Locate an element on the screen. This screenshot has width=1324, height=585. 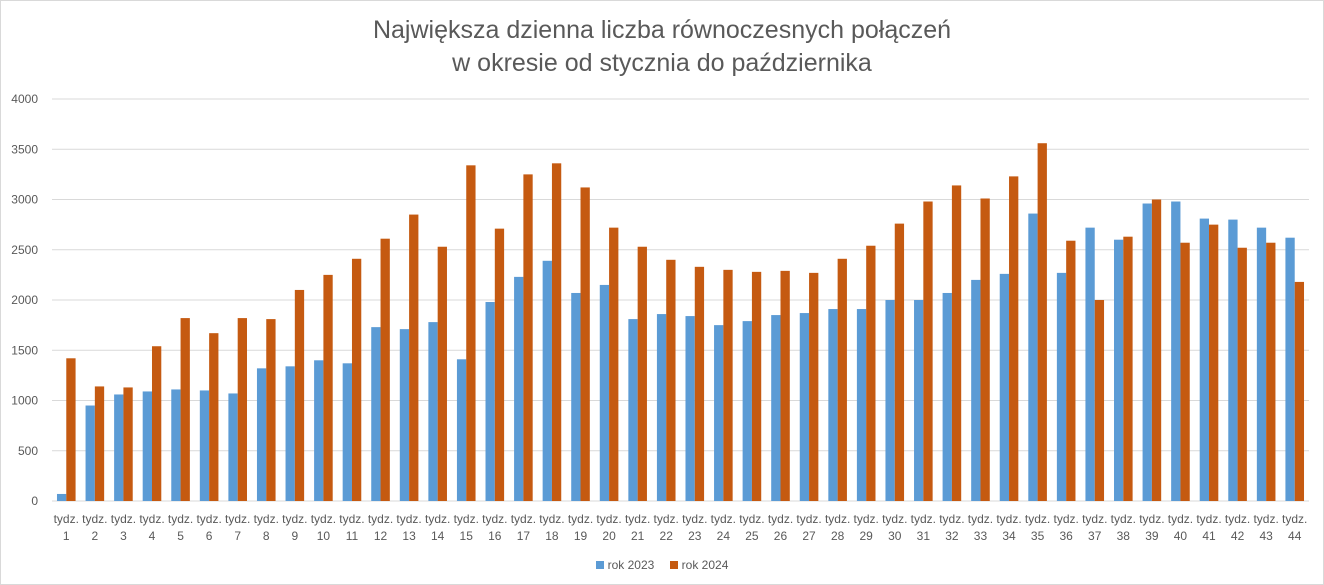
y-tick-label: 2000 is located at coordinates (24, 300).